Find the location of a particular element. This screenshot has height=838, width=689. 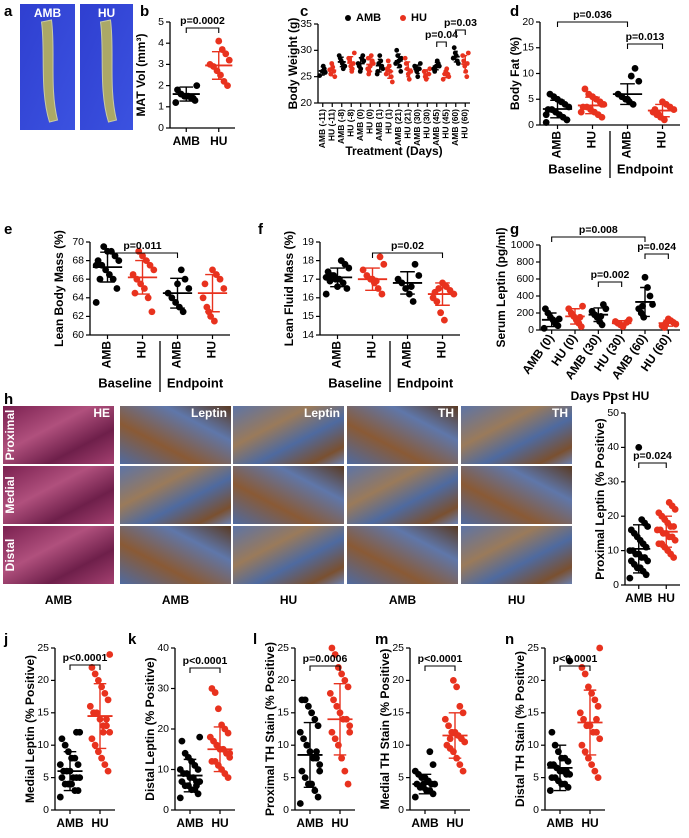

x-tick-label: HU (-8) is located at coordinates (351, 123).